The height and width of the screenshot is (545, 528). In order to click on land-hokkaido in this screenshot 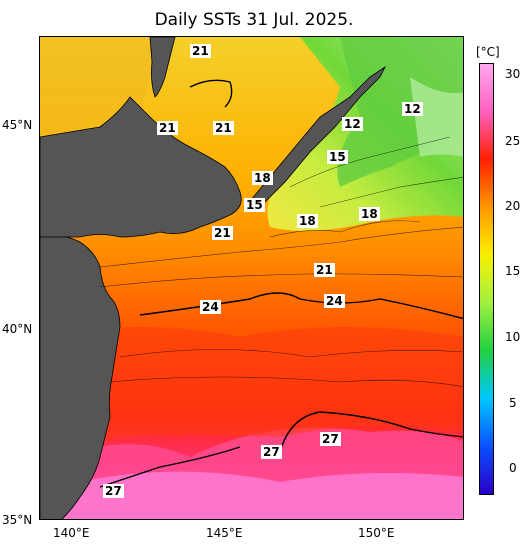, I will do `click(141, 167)`.